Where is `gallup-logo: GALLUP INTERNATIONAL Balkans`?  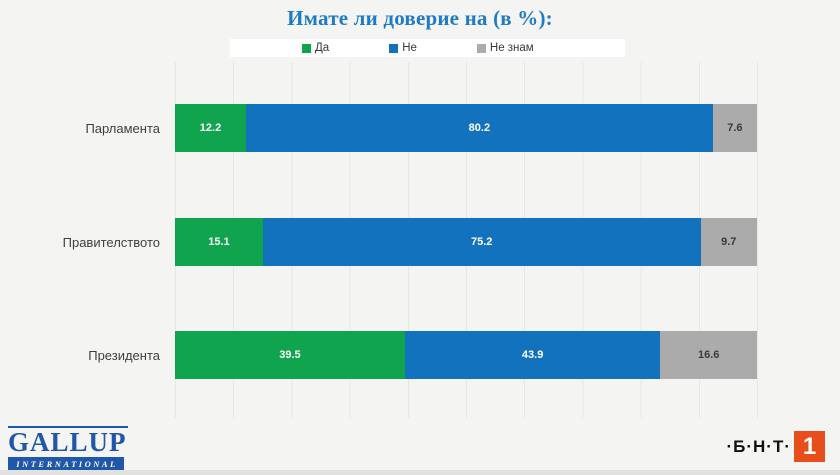
gallup-logo: GALLUP INTERNATIONAL Balkans is located at coordinates (69, 450).